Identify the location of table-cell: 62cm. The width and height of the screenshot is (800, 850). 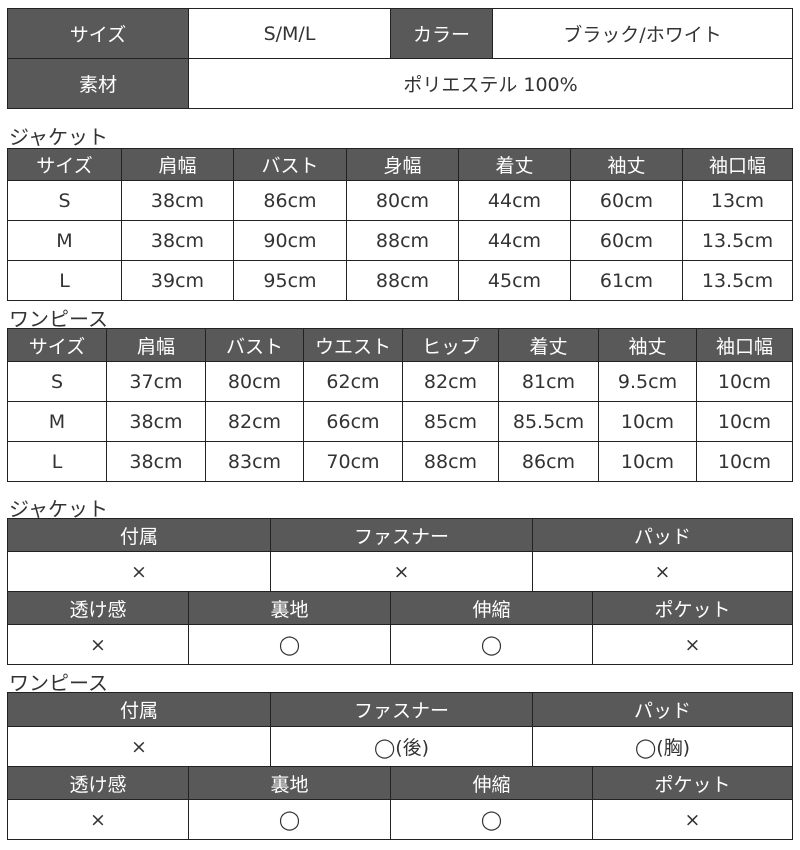
(353, 381).